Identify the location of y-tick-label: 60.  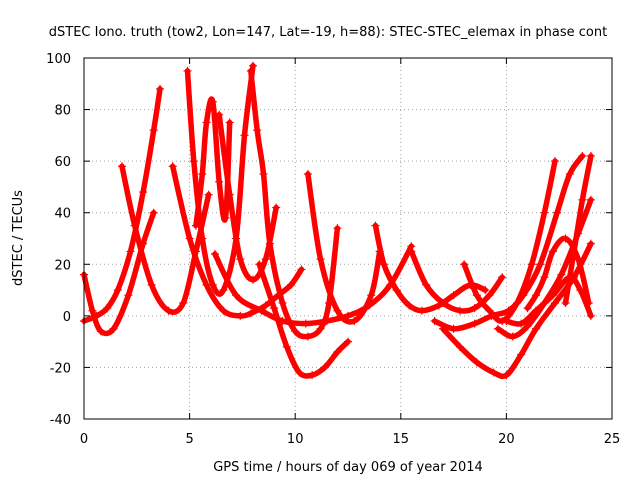
(62, 162).